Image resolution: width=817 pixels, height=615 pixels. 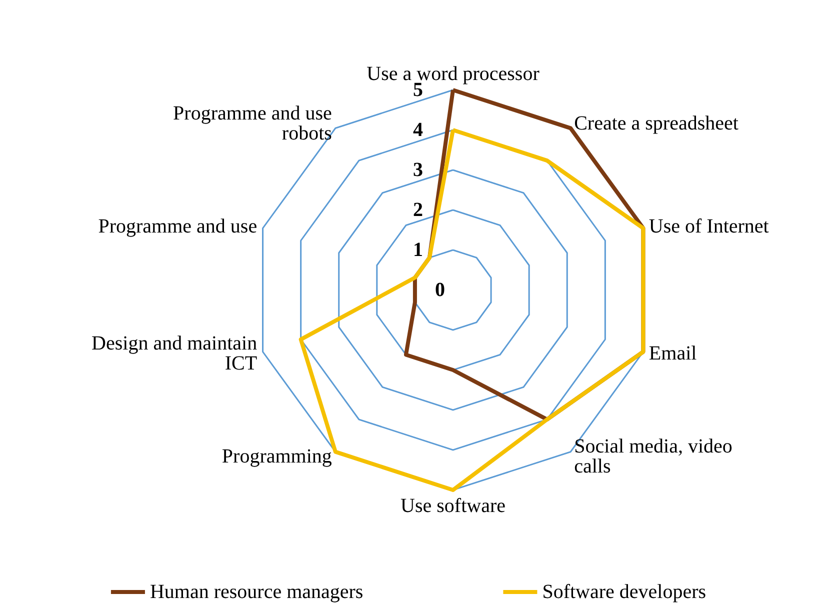 What do you see at coordinates (178, 226) in the screenshot?
I see `spoke-label: Programme and use` at bounding box center [178, 226].